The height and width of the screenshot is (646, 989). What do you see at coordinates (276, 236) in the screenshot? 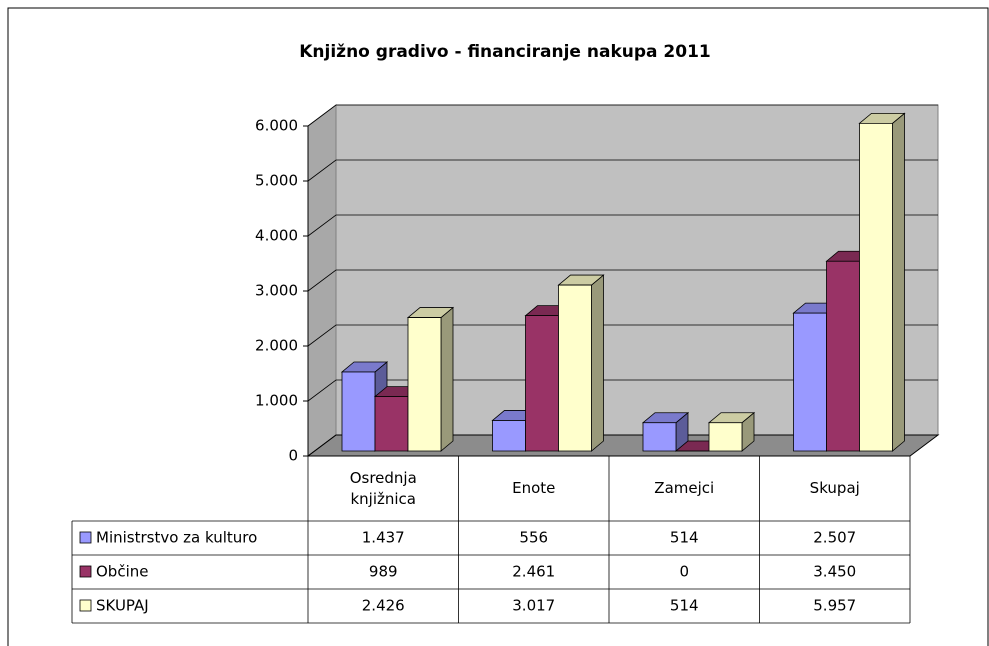
I see `y-tick-label: 4.000` at bounding box center [276, 236].